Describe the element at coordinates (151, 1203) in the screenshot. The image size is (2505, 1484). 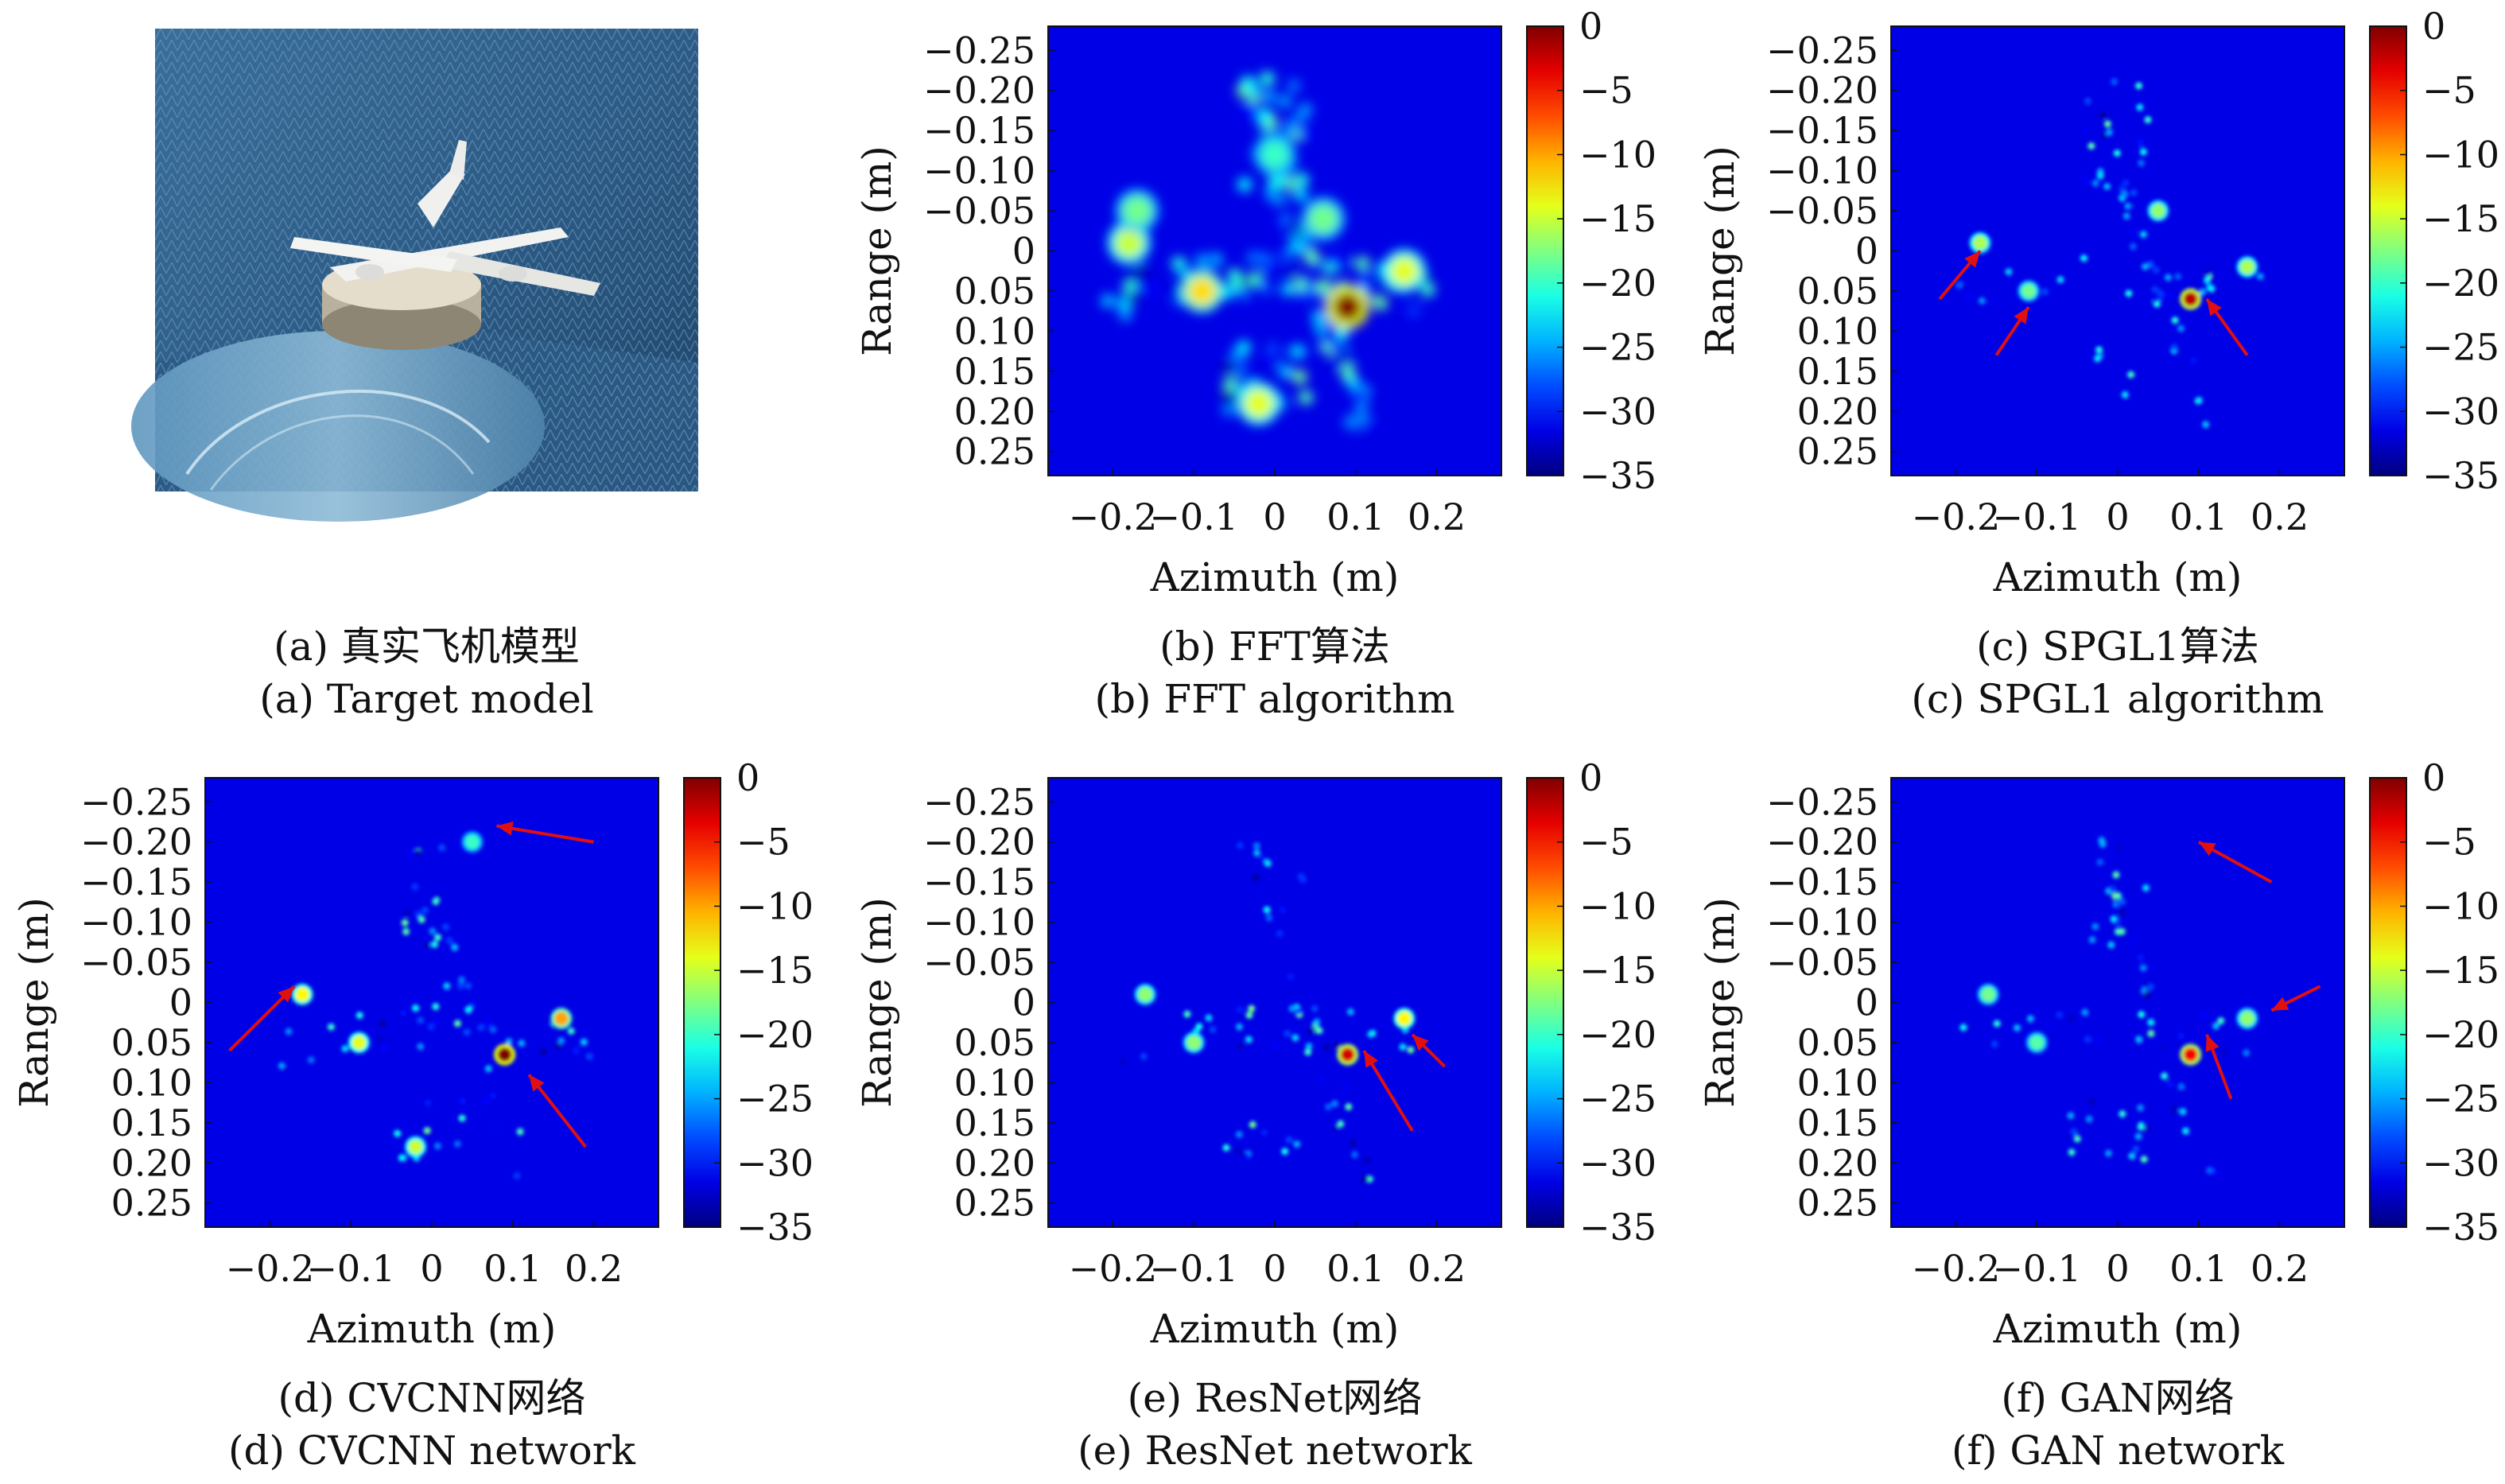
I see `y-tick-label: 0.25` at that location.